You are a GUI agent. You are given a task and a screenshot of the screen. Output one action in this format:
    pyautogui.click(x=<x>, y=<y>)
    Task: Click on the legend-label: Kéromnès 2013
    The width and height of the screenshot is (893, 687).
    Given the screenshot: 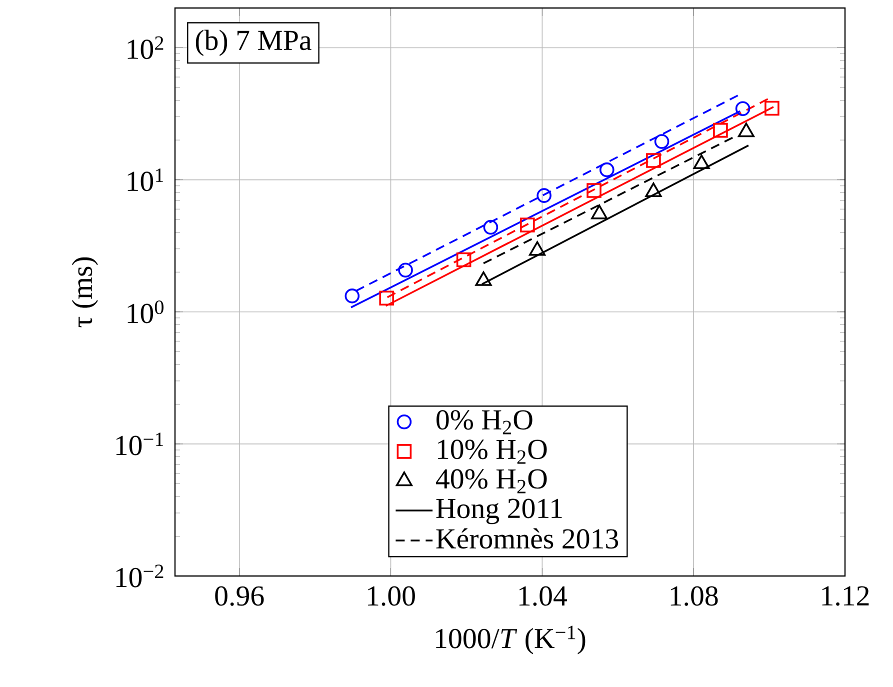 What is the action you would take?
    pyautogui.click(x=527, y=538)
    